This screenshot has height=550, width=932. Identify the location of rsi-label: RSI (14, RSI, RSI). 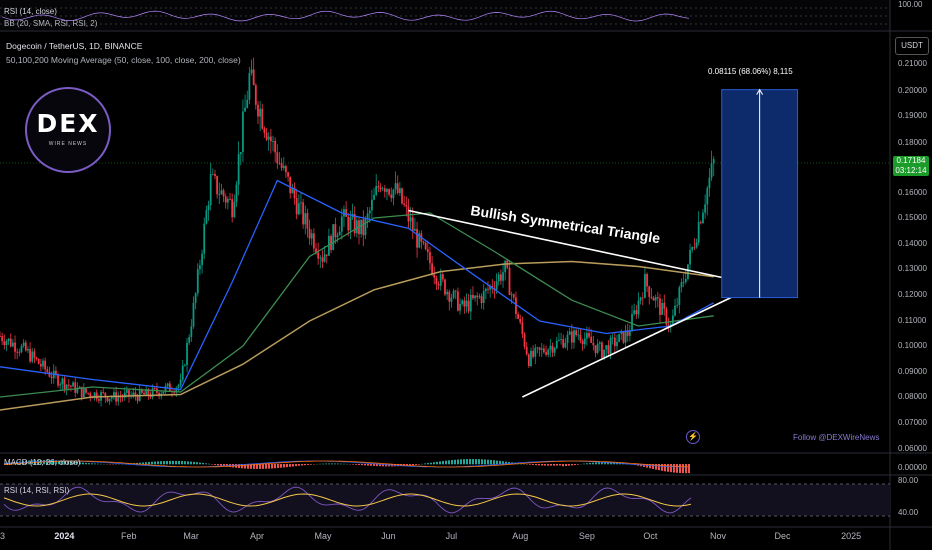
(37, 490).